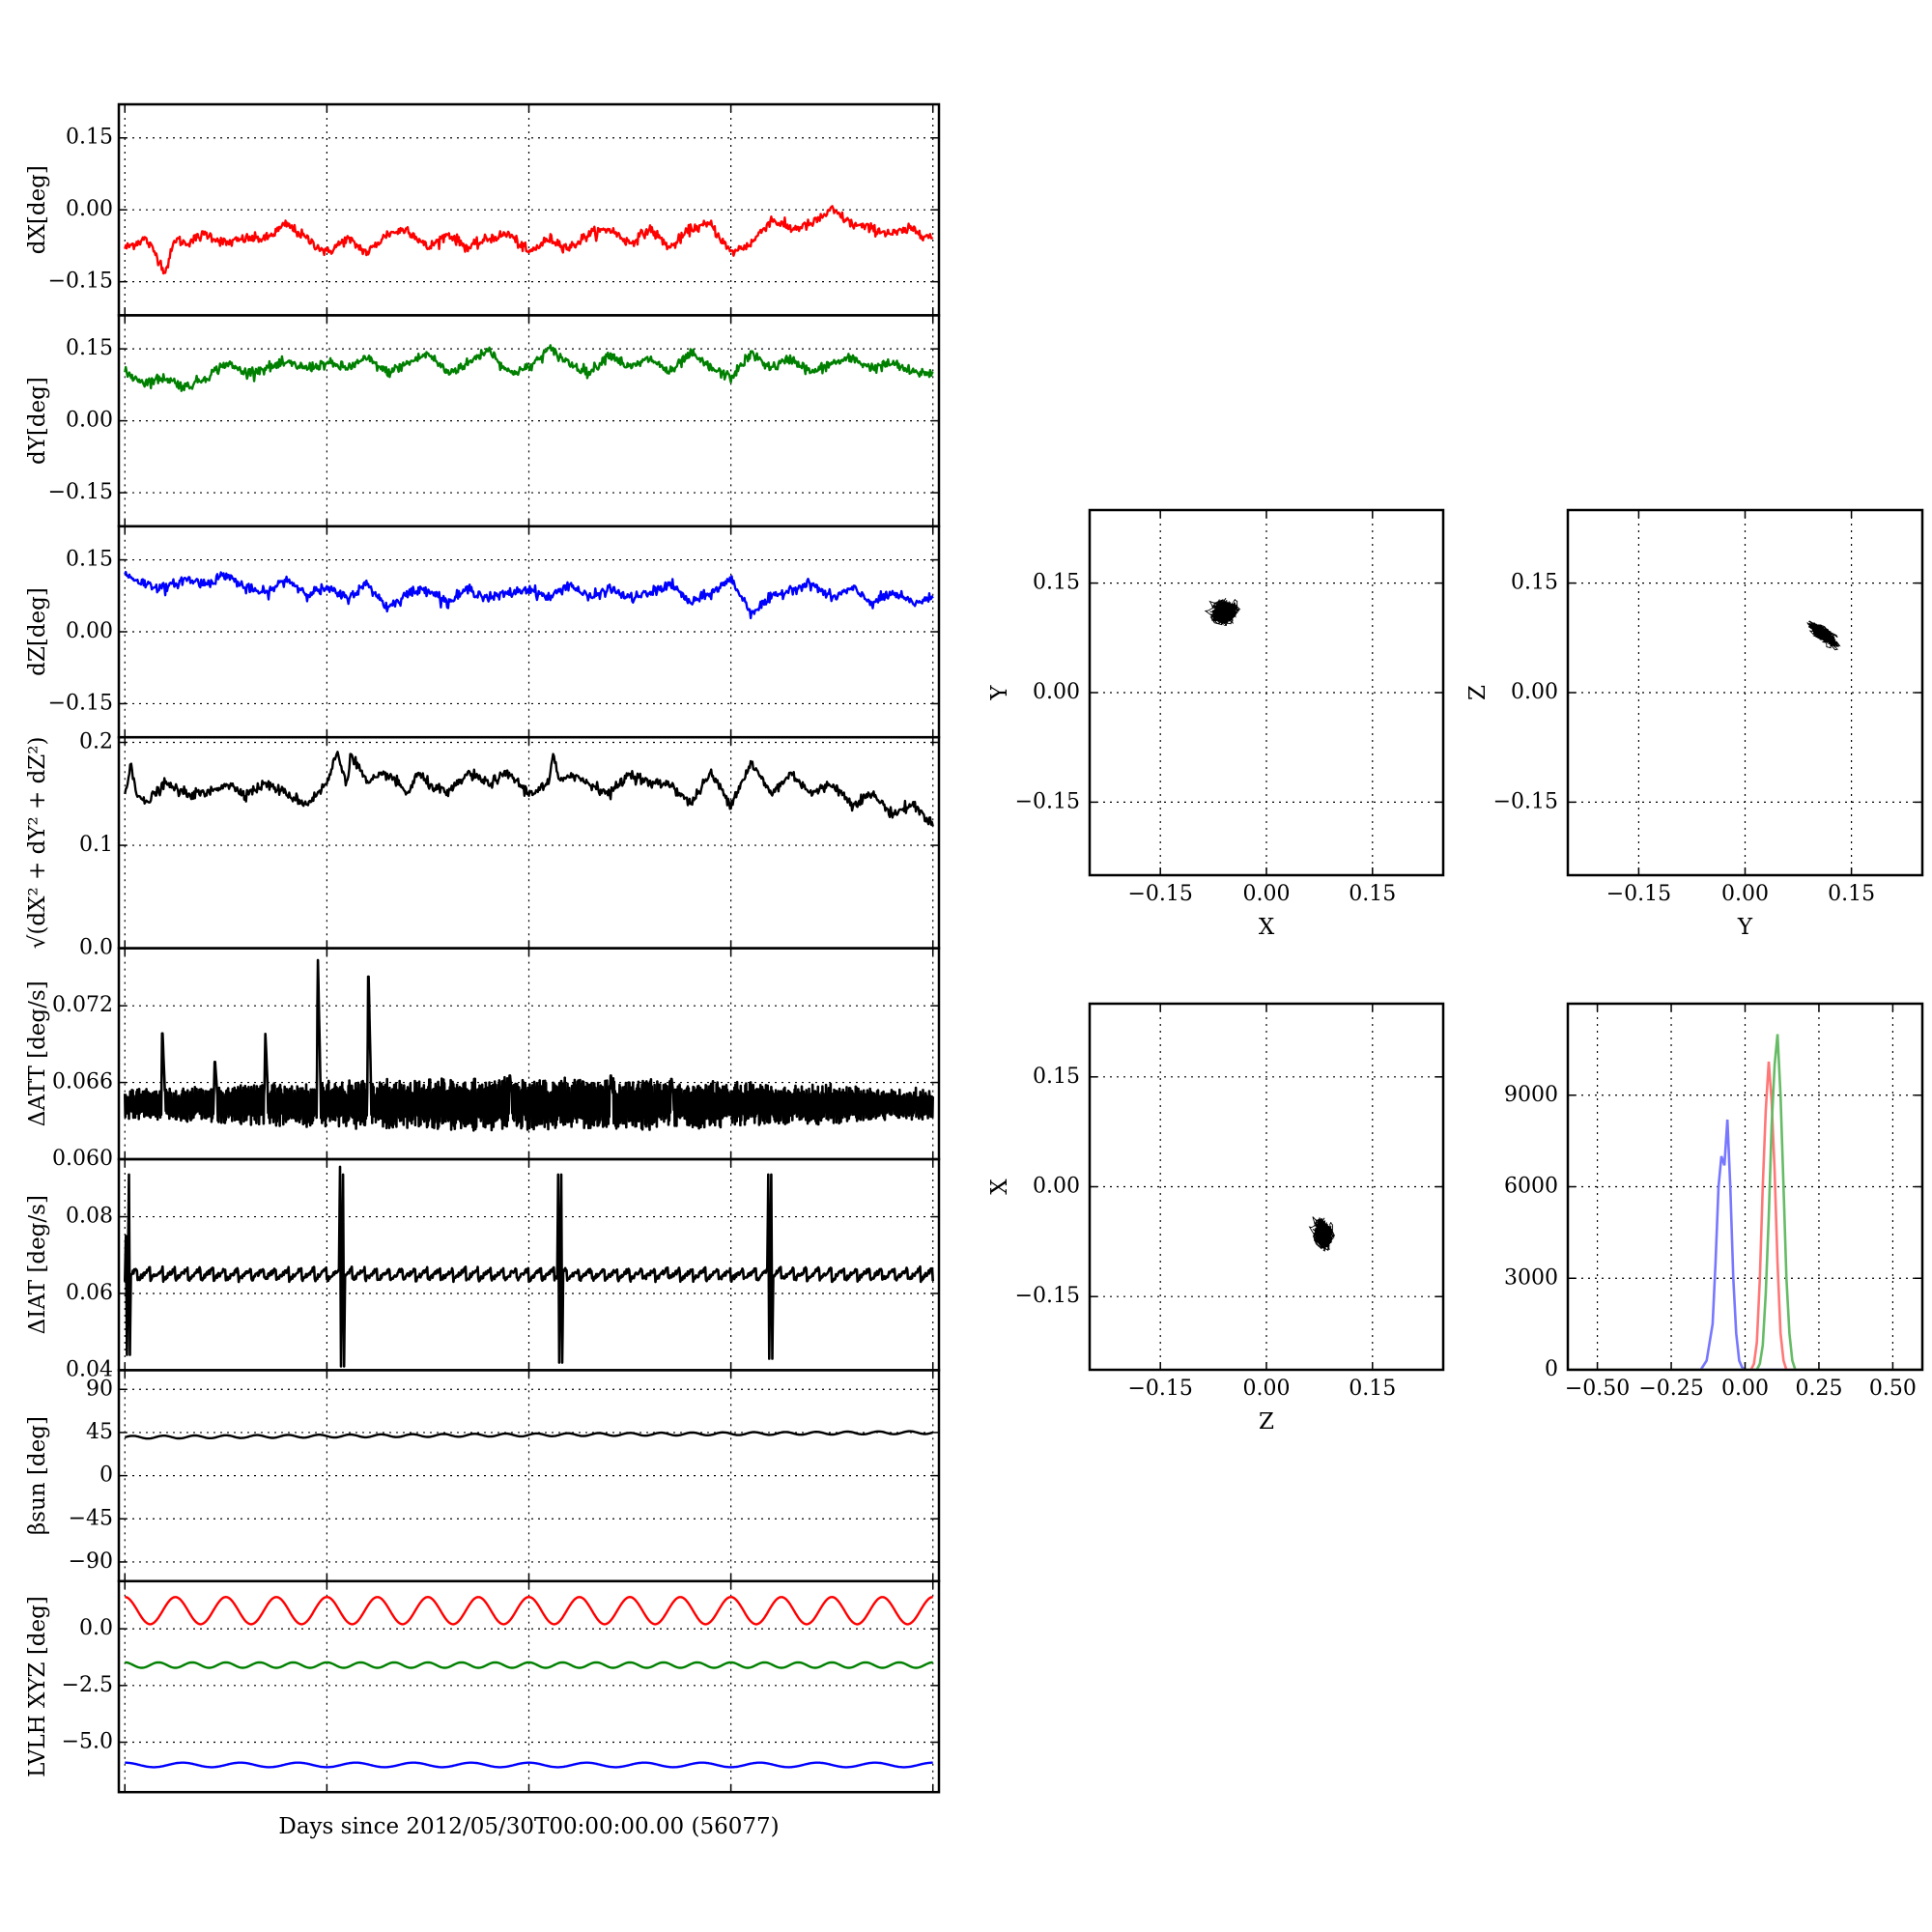 Image resolution: width=1932 pixels, height=1932 pixels. What do you see at coordinates (1478, 692) in the screenshot?
I see `ylabel-yz: Z` at bounding box center [1478, 692].